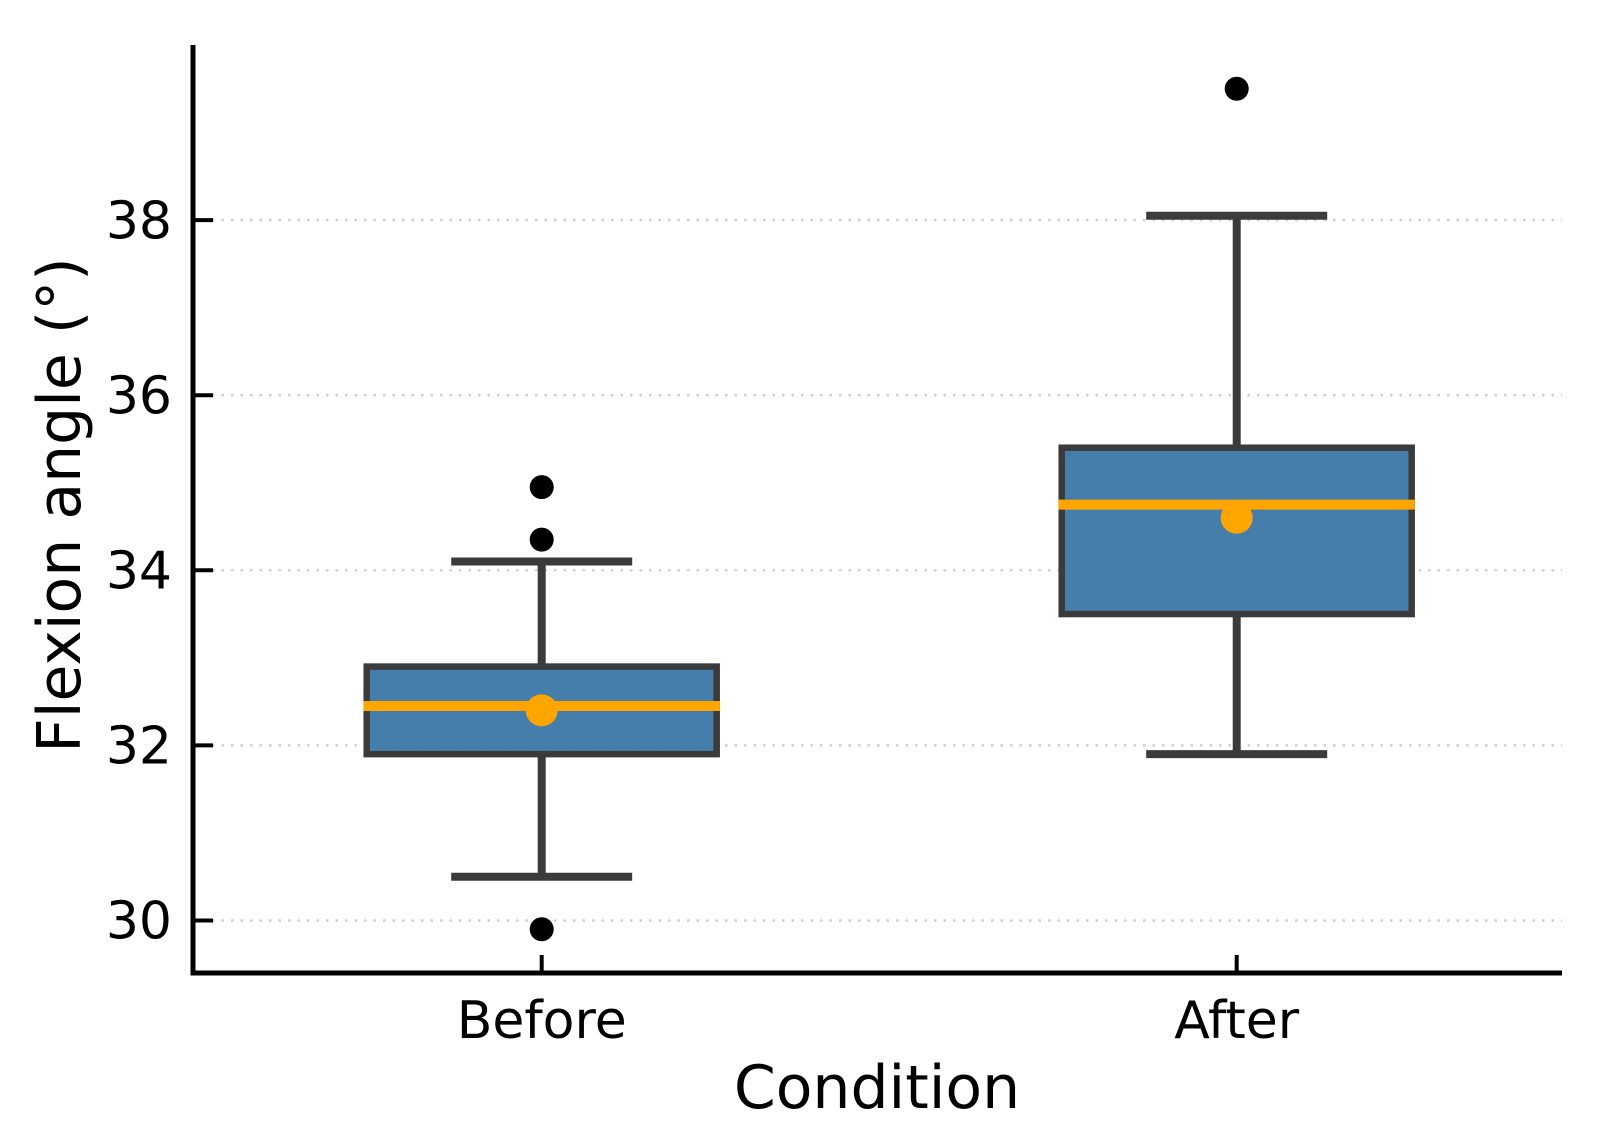  I want to click on y-tick-label-32: 32, so click(139, 747).